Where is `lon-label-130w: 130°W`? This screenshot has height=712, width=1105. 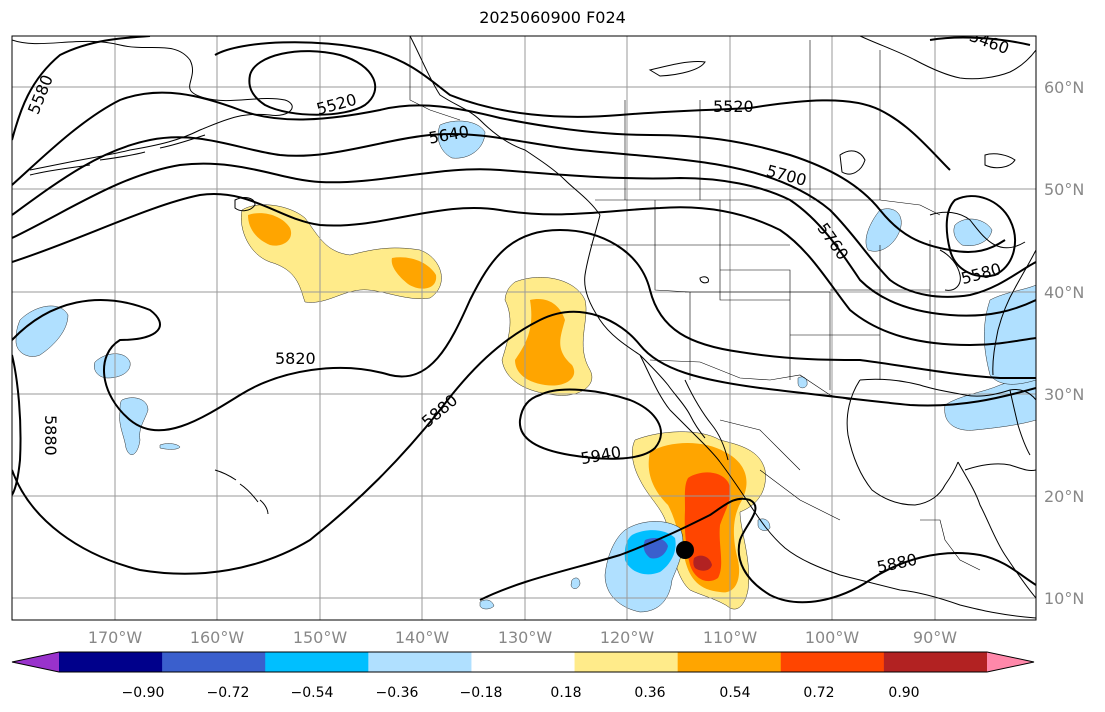
lon-label-130w: 130°W is located at coordinates (525, 637).